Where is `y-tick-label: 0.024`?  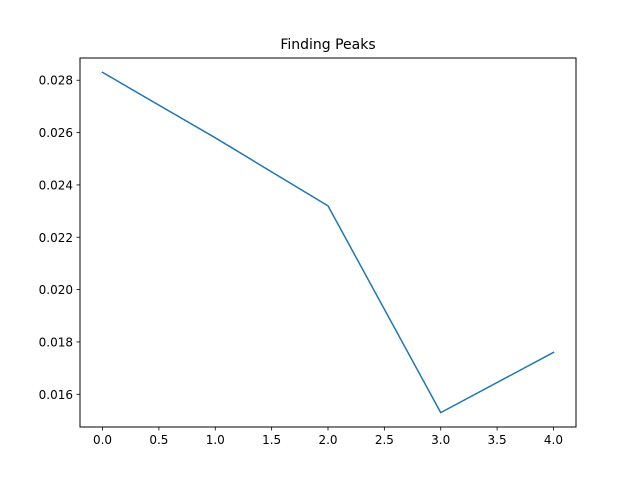
y-tick-label: 0.024 is located at coordinates (56, 185).